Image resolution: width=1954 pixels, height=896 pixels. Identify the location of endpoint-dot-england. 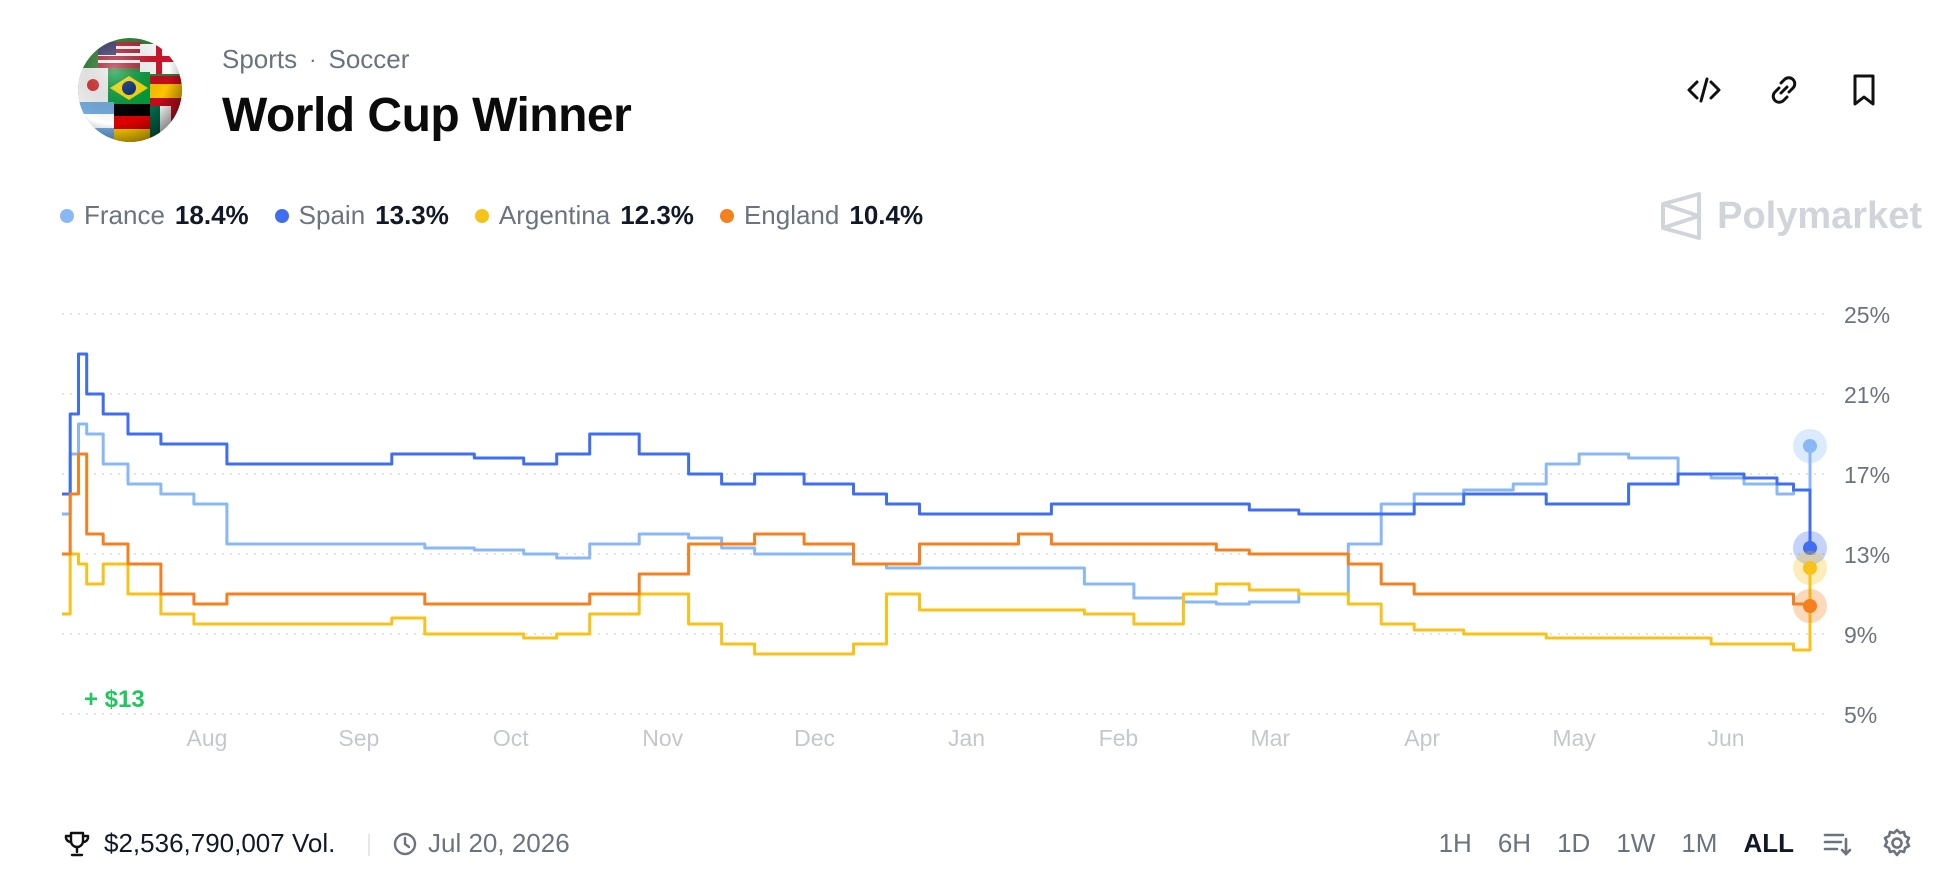
(1810, 606).